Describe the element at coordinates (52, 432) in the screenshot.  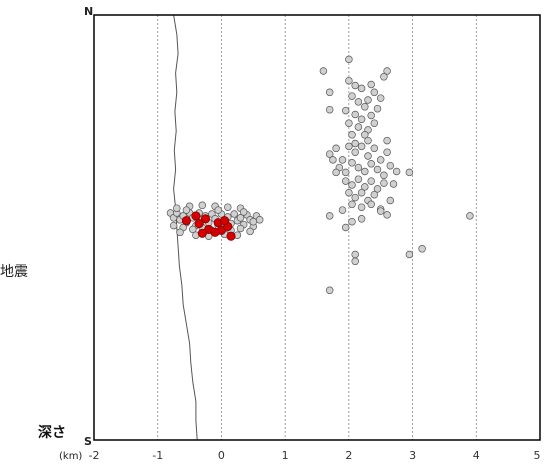
I see `depth-label: 深さ` at that location.